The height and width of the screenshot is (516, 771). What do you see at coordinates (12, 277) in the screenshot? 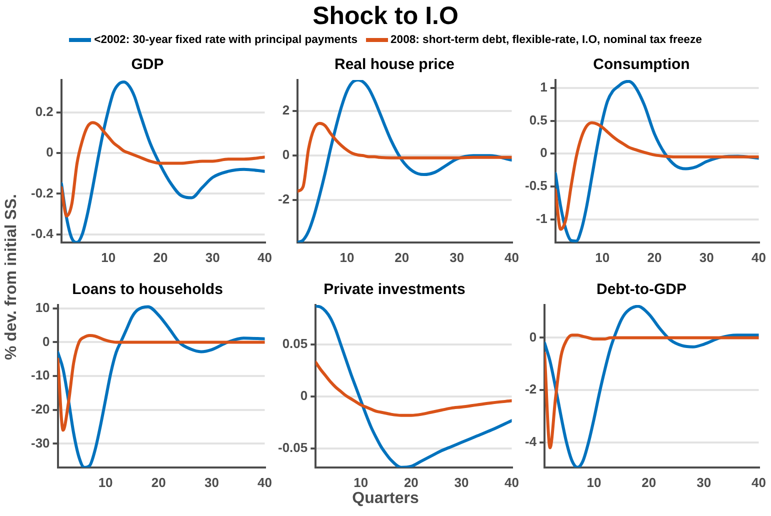
I see `text: % dev. from initial SS.` at bounding box center [12, 277].